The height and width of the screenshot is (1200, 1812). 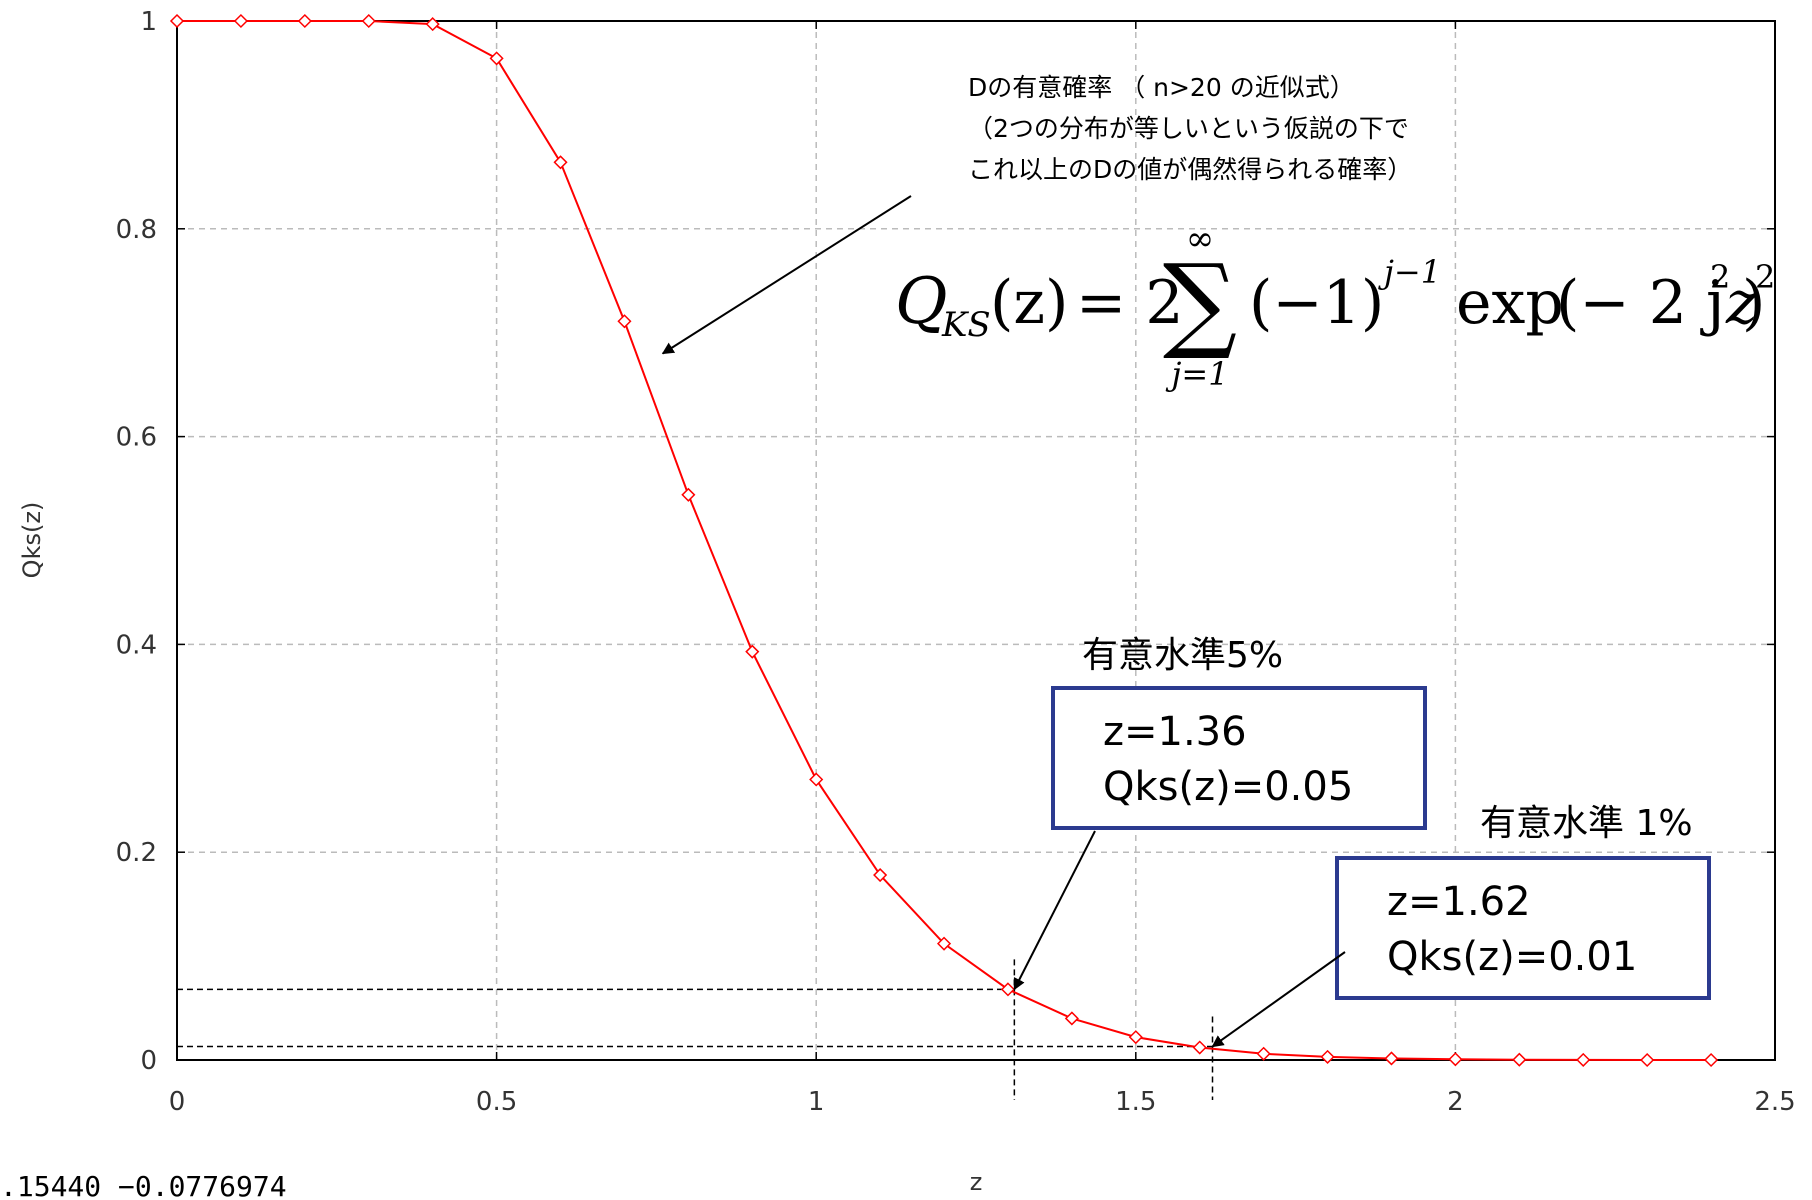 I want to click on y-tick-label: 0.4, so click(x=136, y=645).